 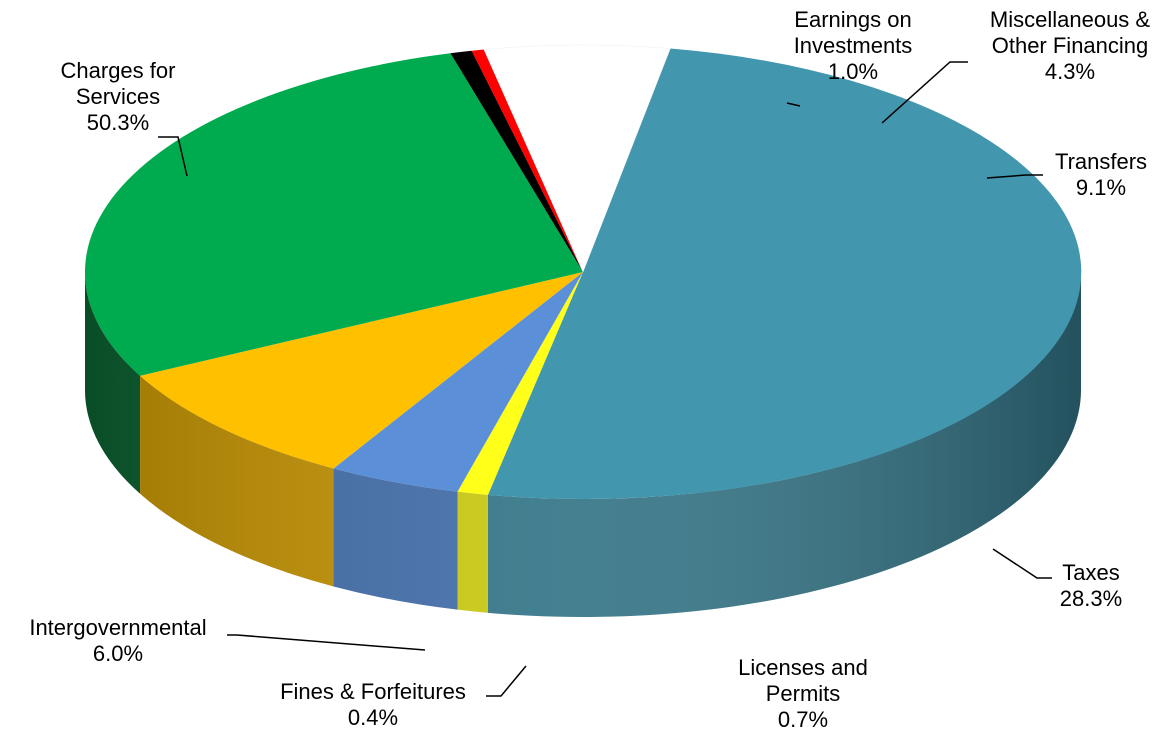 I want to click on label-name-fines-forfeitures: Fines & Forfeitures, so click(x=373, y=691).